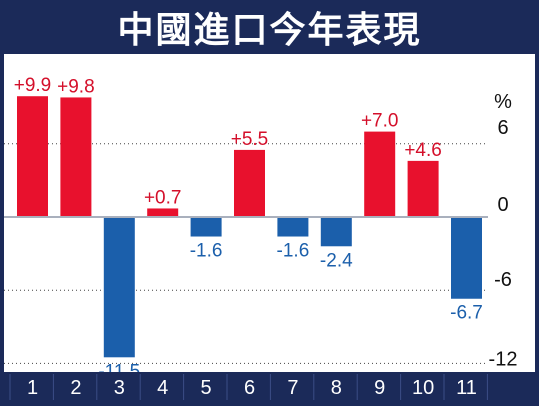 This screenshot has width=539, height=406. I want to click on x-tick-label: 1, so click(32, 388).